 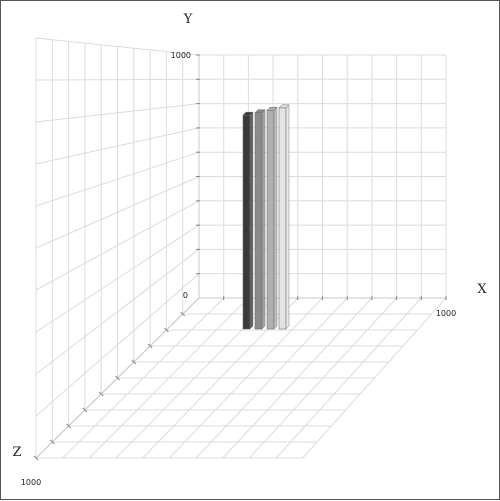 I want to click on x-tick-max: 1000, so click(x=446, y=313).